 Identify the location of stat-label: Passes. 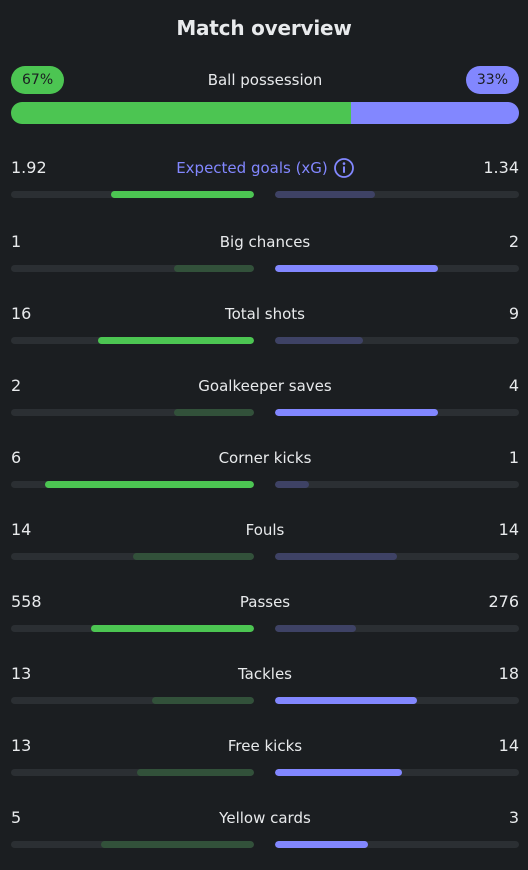
(265, 602).